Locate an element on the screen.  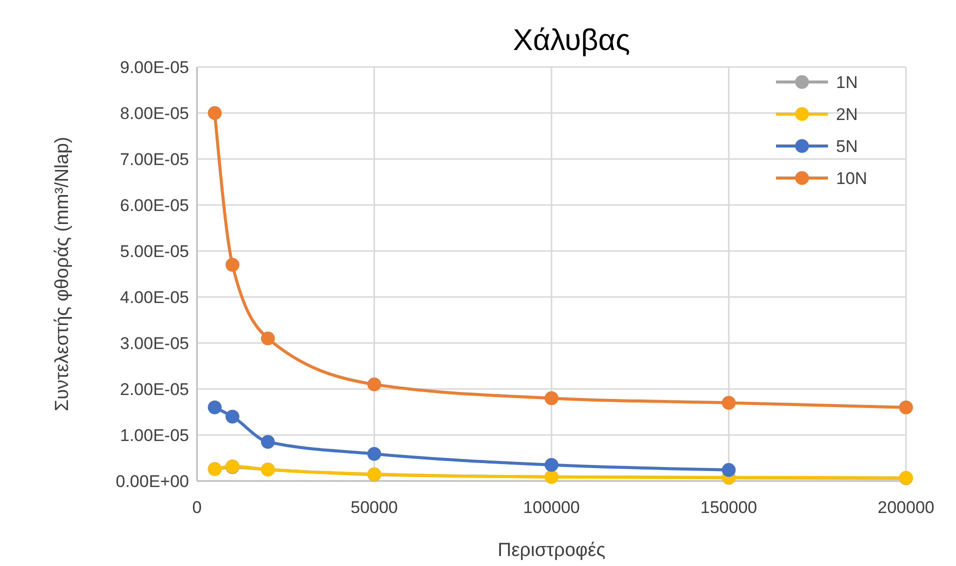
y-axis-title: Συντελεστής φθοράς (mm³/Nlap) is located at coordinates (62, 274).